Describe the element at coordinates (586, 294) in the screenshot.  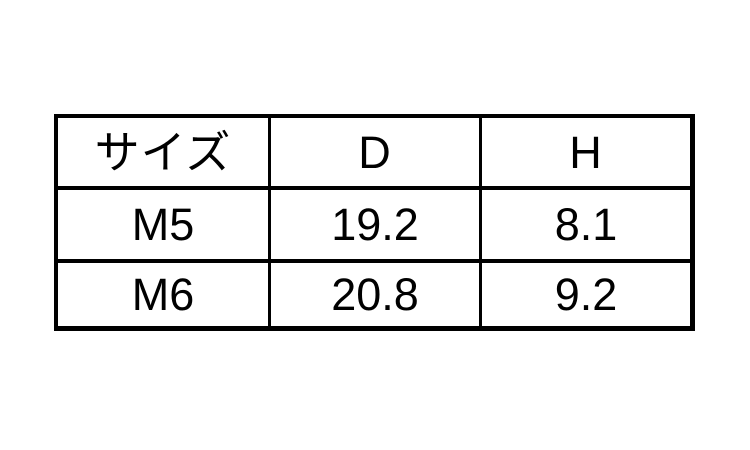
I see `cell-m6-h: 9.2` at that location.